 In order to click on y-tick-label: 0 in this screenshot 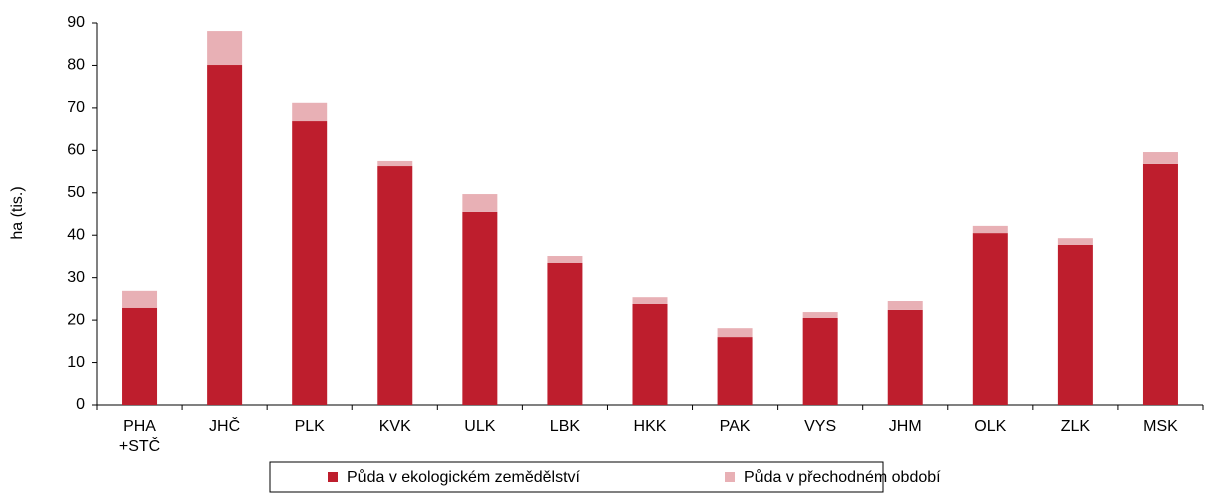, I will do `click(80, 404)`.